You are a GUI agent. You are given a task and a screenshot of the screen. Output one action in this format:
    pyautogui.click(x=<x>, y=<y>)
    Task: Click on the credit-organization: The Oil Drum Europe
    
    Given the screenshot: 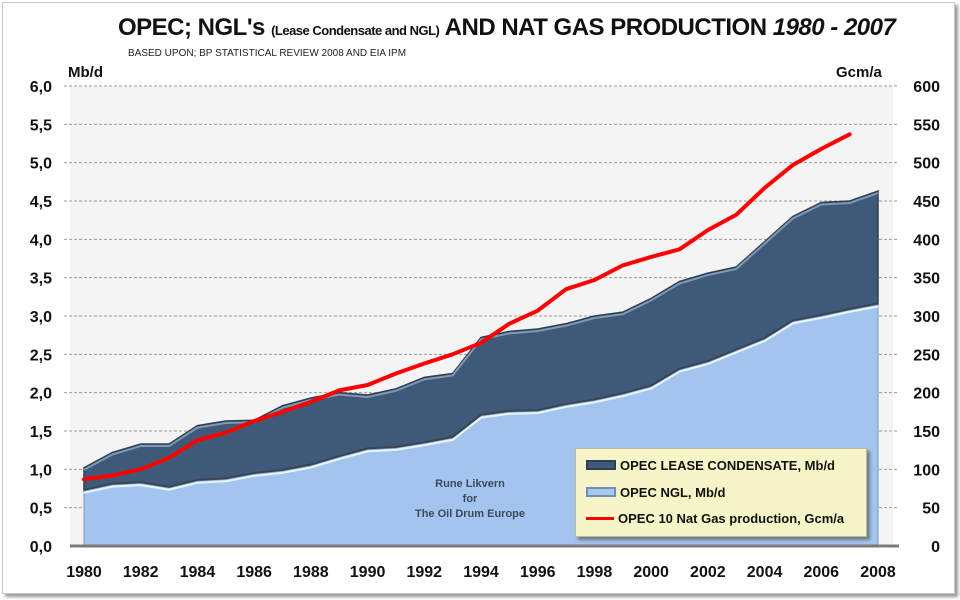 What is the action you would take?
    pyautogui.click(x=469, y=514)
    